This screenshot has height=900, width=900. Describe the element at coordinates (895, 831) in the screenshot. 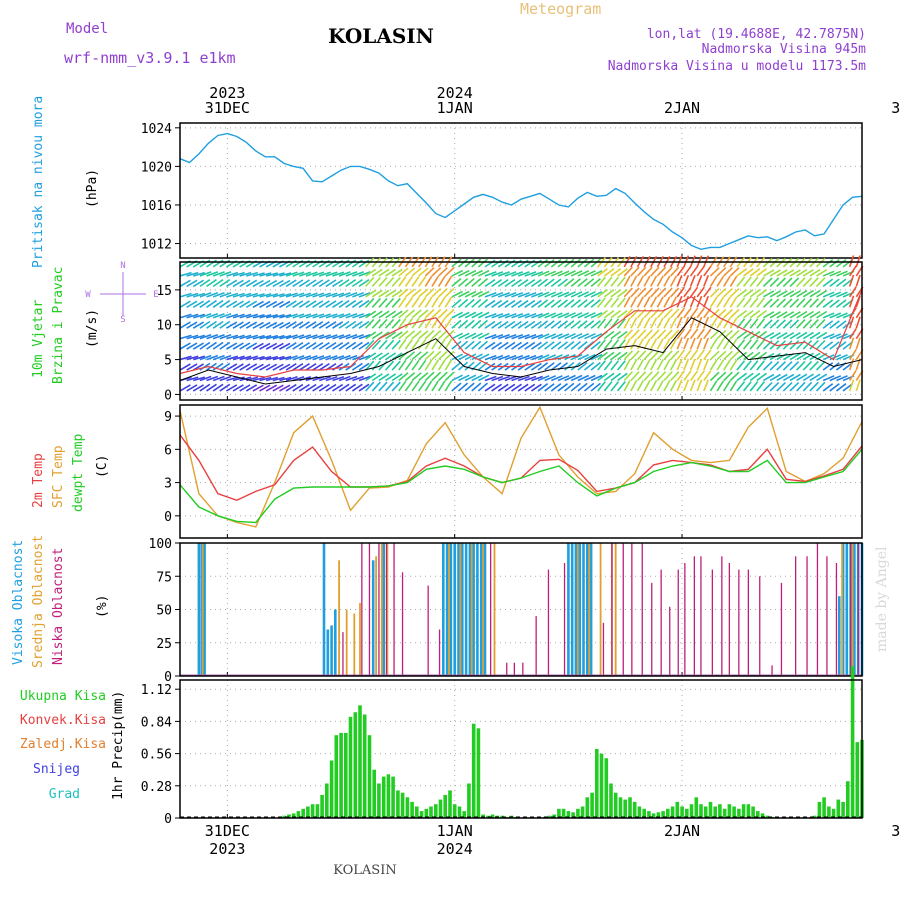

I see `bottom-day-label: 3JAN` at that location.